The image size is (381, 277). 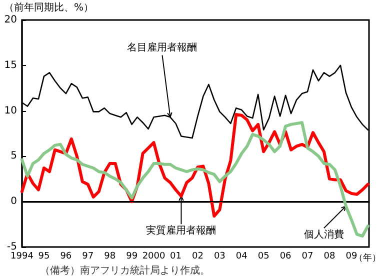 I want to click on x-tick-label: 95, so click(x=44, y=257).